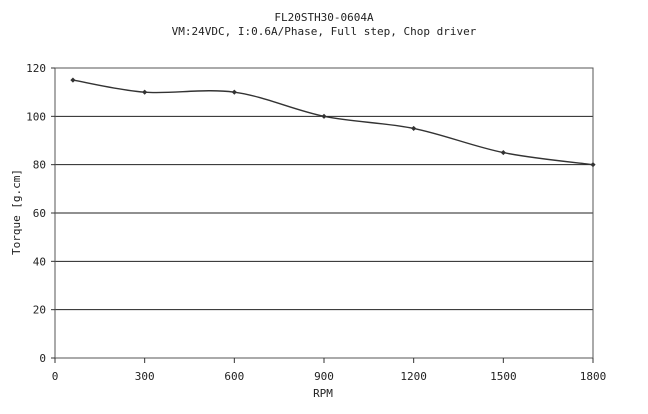  I want to click on y-axis-ticks: 0 20 40 60 80 100 120, so click(40, 213).